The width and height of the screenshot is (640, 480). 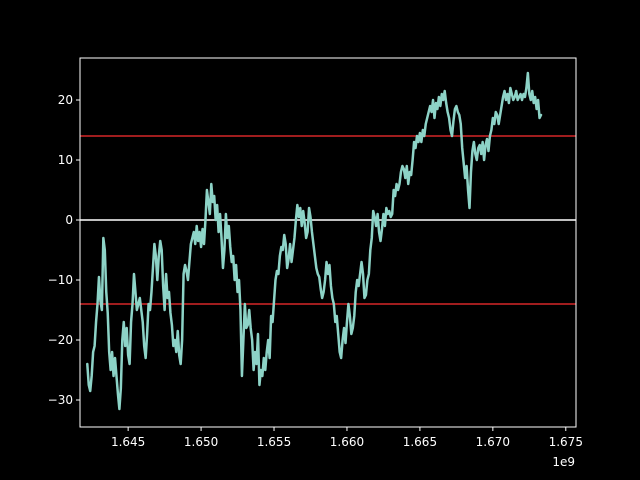 I want to click on y-tick-label-3: −10, so click(x=60, y=280).